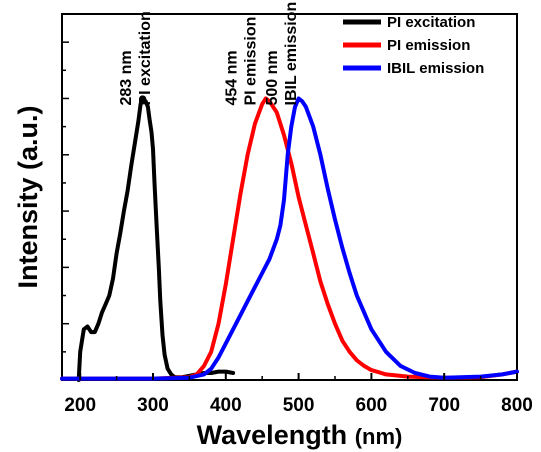 Image resolution: width=541 pixels, height=452 pixels. I want to click on annotation-text: 500 nm, so click(272, 77).